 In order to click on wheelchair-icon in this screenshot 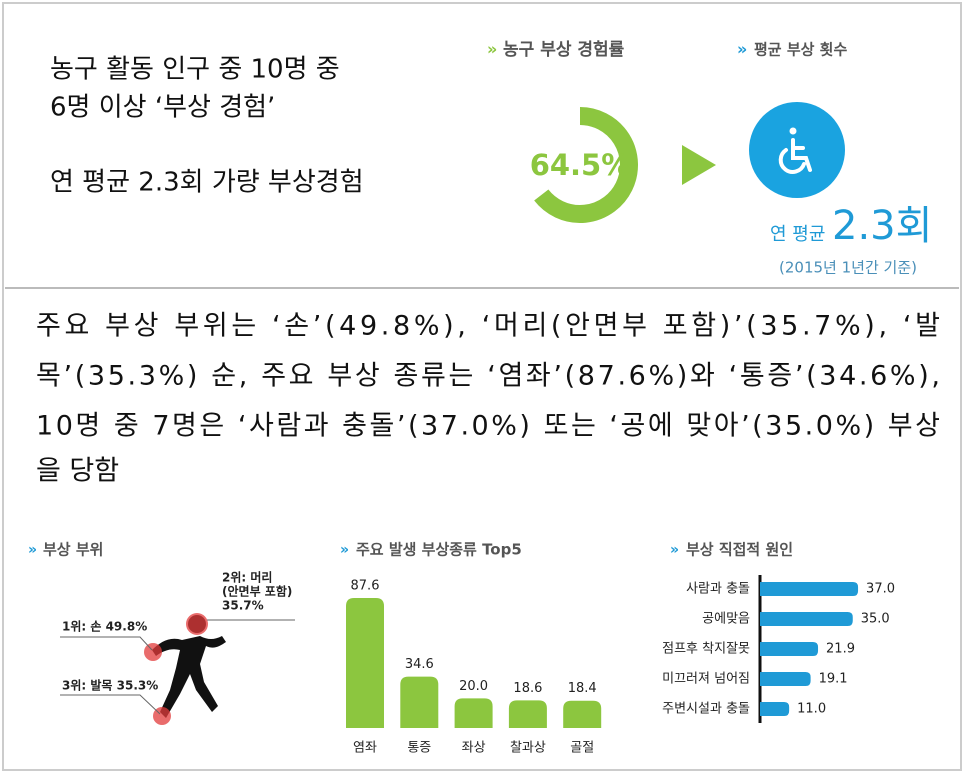, I will do `click(795, 150)`.